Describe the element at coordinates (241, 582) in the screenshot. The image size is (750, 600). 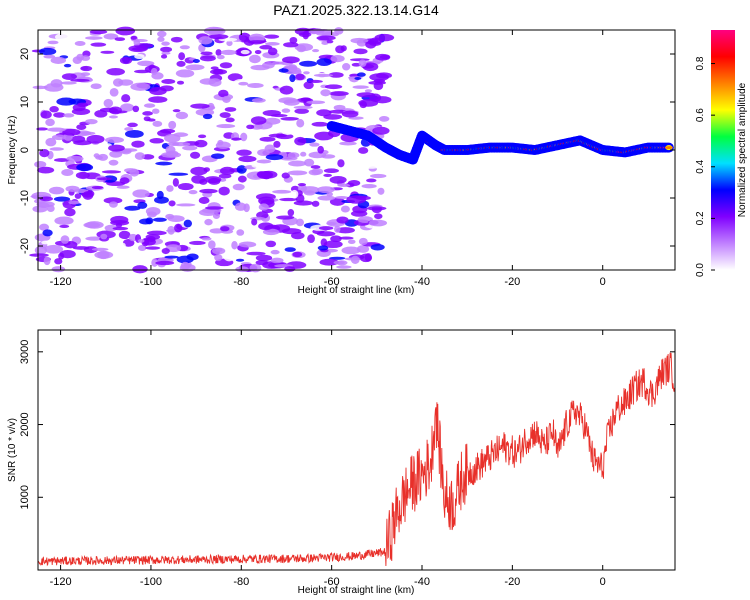
I see `snr-x-tick-label: -80` at that location.